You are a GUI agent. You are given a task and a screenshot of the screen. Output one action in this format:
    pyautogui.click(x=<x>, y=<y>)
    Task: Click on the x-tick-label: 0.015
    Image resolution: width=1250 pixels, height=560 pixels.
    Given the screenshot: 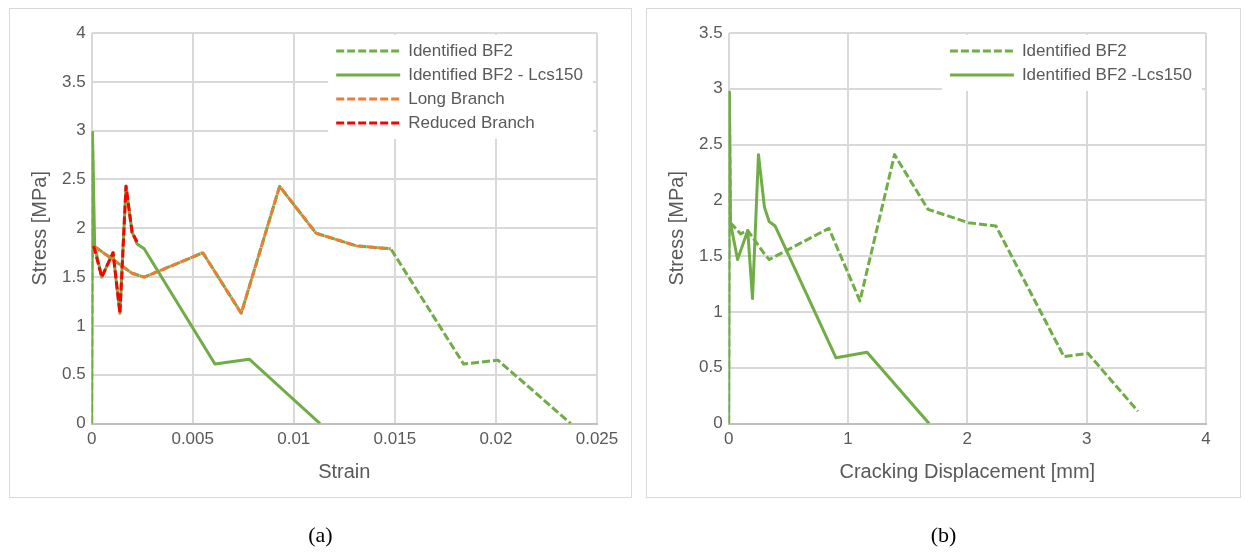 What is the action you would take?
    pyautogui.click(x=395, y=439)
    